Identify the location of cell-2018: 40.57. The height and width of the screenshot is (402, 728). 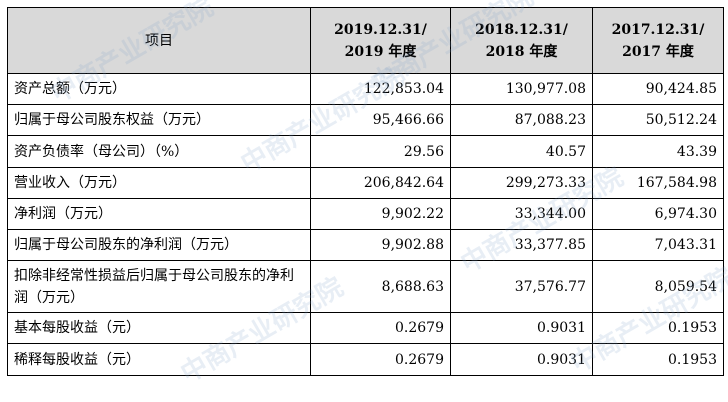
(521, 151).